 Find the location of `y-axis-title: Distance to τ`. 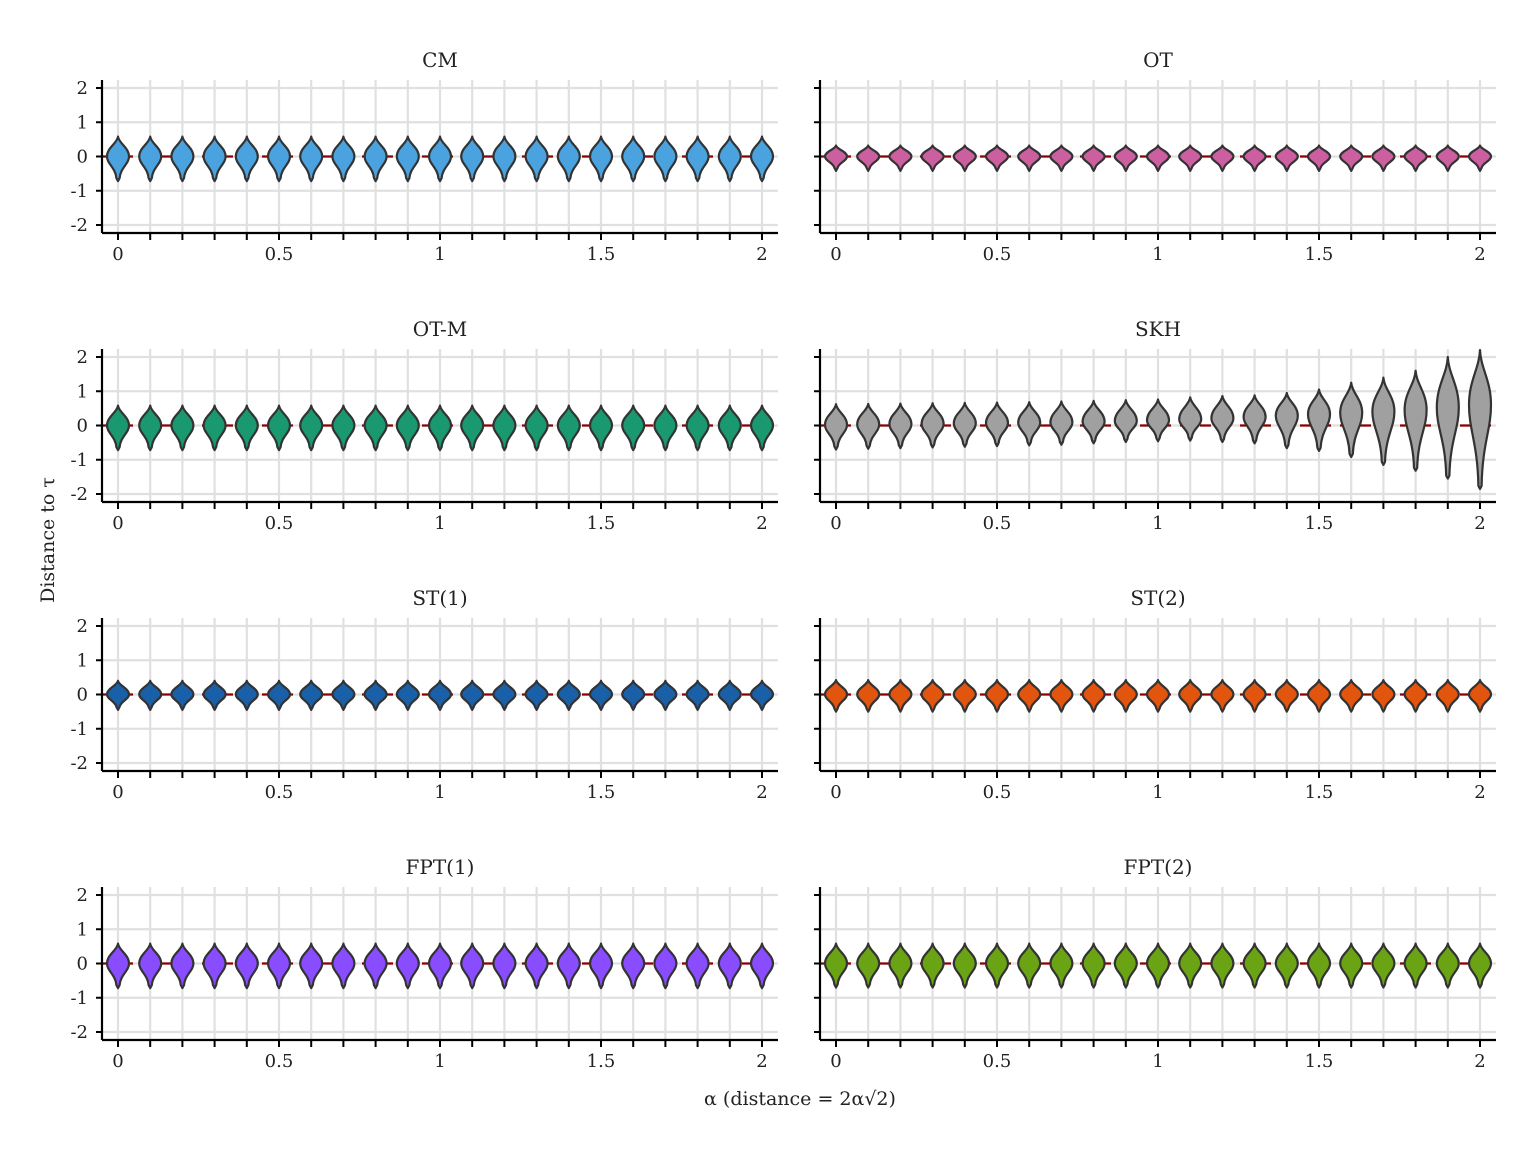

y-axis-title: Distance to τ is located at coordinates (48, 540).